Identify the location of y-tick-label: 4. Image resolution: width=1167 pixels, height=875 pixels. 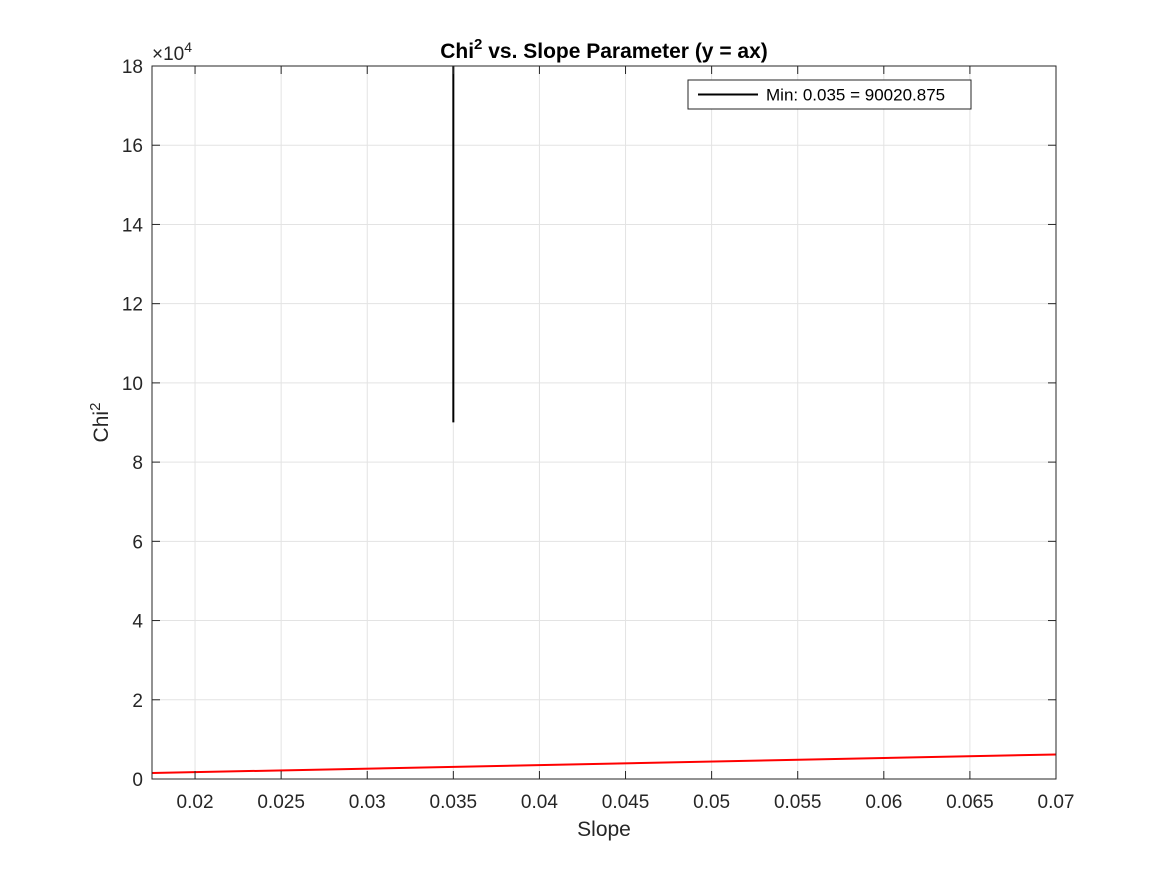
(137, 622).